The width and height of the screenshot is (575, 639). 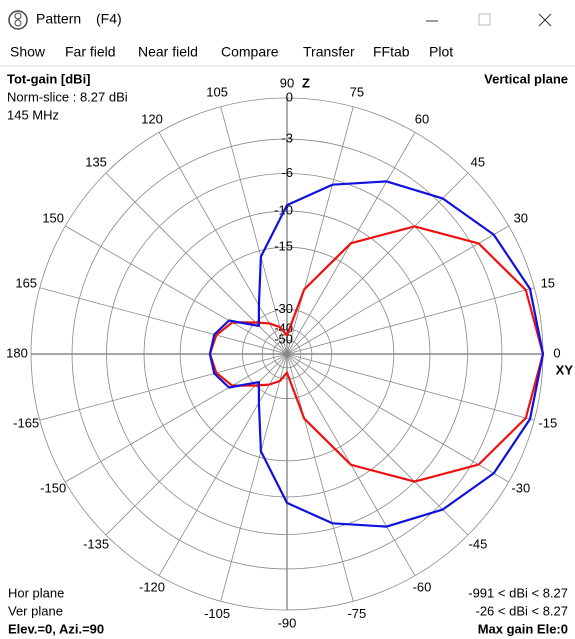 I want to click on angle-label: -30, so click(x=520, y=487).